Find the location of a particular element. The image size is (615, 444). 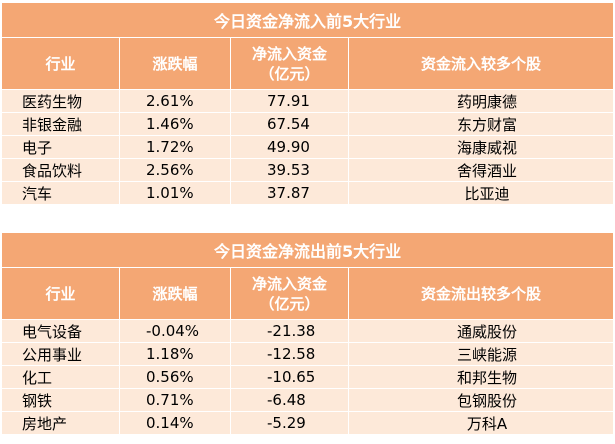

industry-cell: 钢铁 is located at coordinates (60, 400).